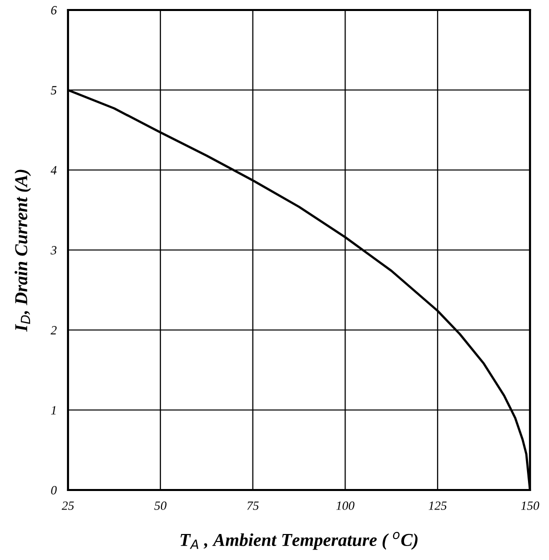 The height and width of the screenshot is (560, 549). Describe the element at coordinates (54, 490) in the screenshot. I see `y-tick-label: 0` at that location.